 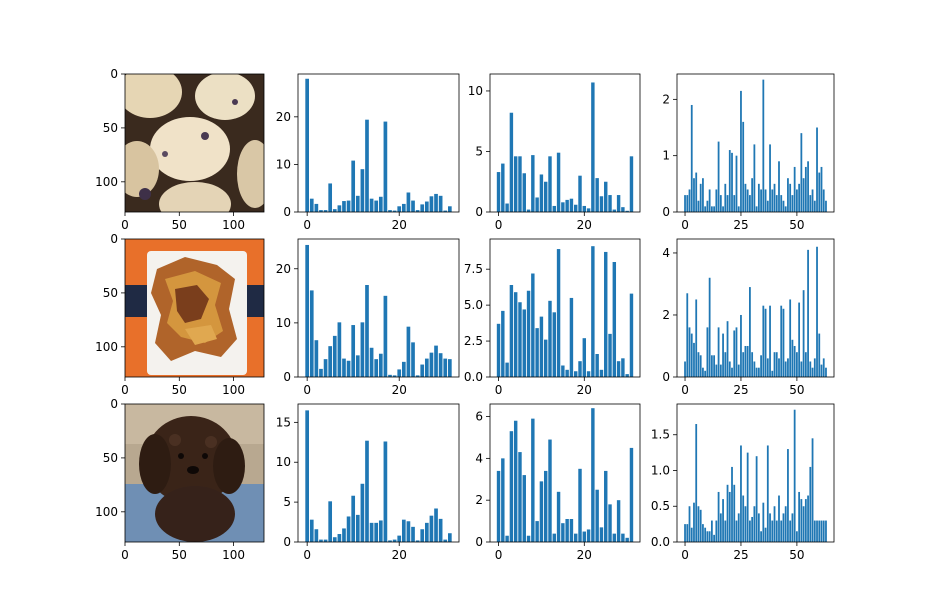 I want to click on y-tick-label: 1.0, so click(x=660, y=470).